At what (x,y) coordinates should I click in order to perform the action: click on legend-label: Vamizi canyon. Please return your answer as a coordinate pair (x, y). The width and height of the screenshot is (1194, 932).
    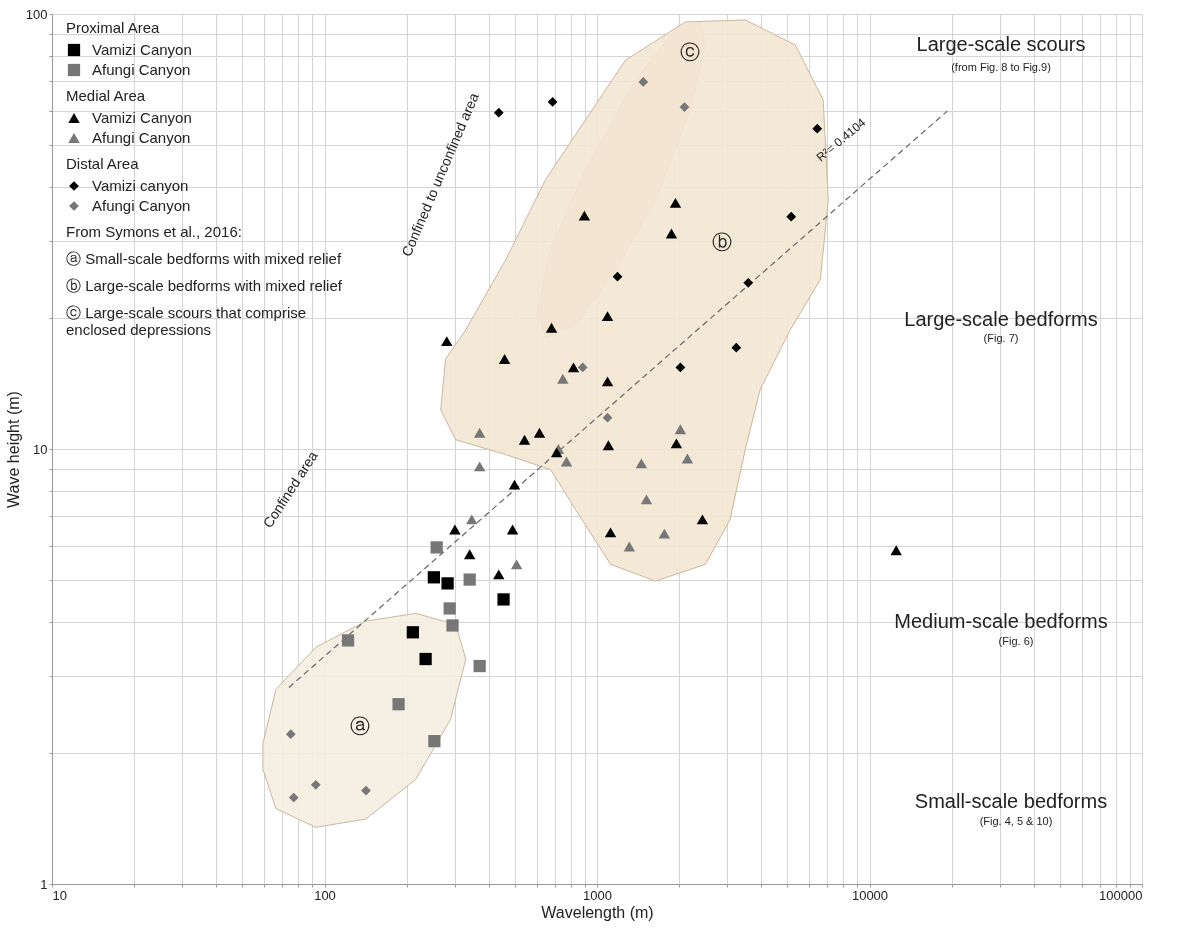
    Looking at the image, I should click on (140, 185).